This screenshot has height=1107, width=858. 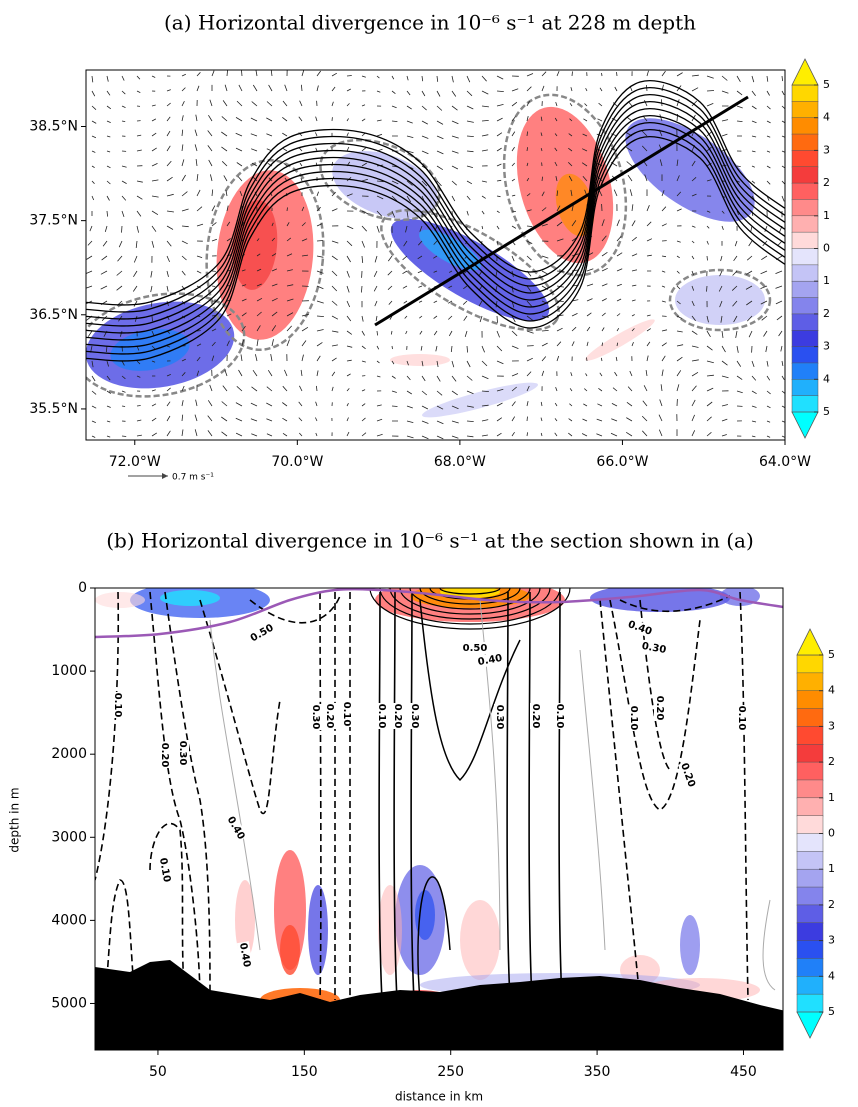 What do you see at coordinates (165, 476) in the screenshot?
I see `reference-vector-head` at bounding box center [165, 476].